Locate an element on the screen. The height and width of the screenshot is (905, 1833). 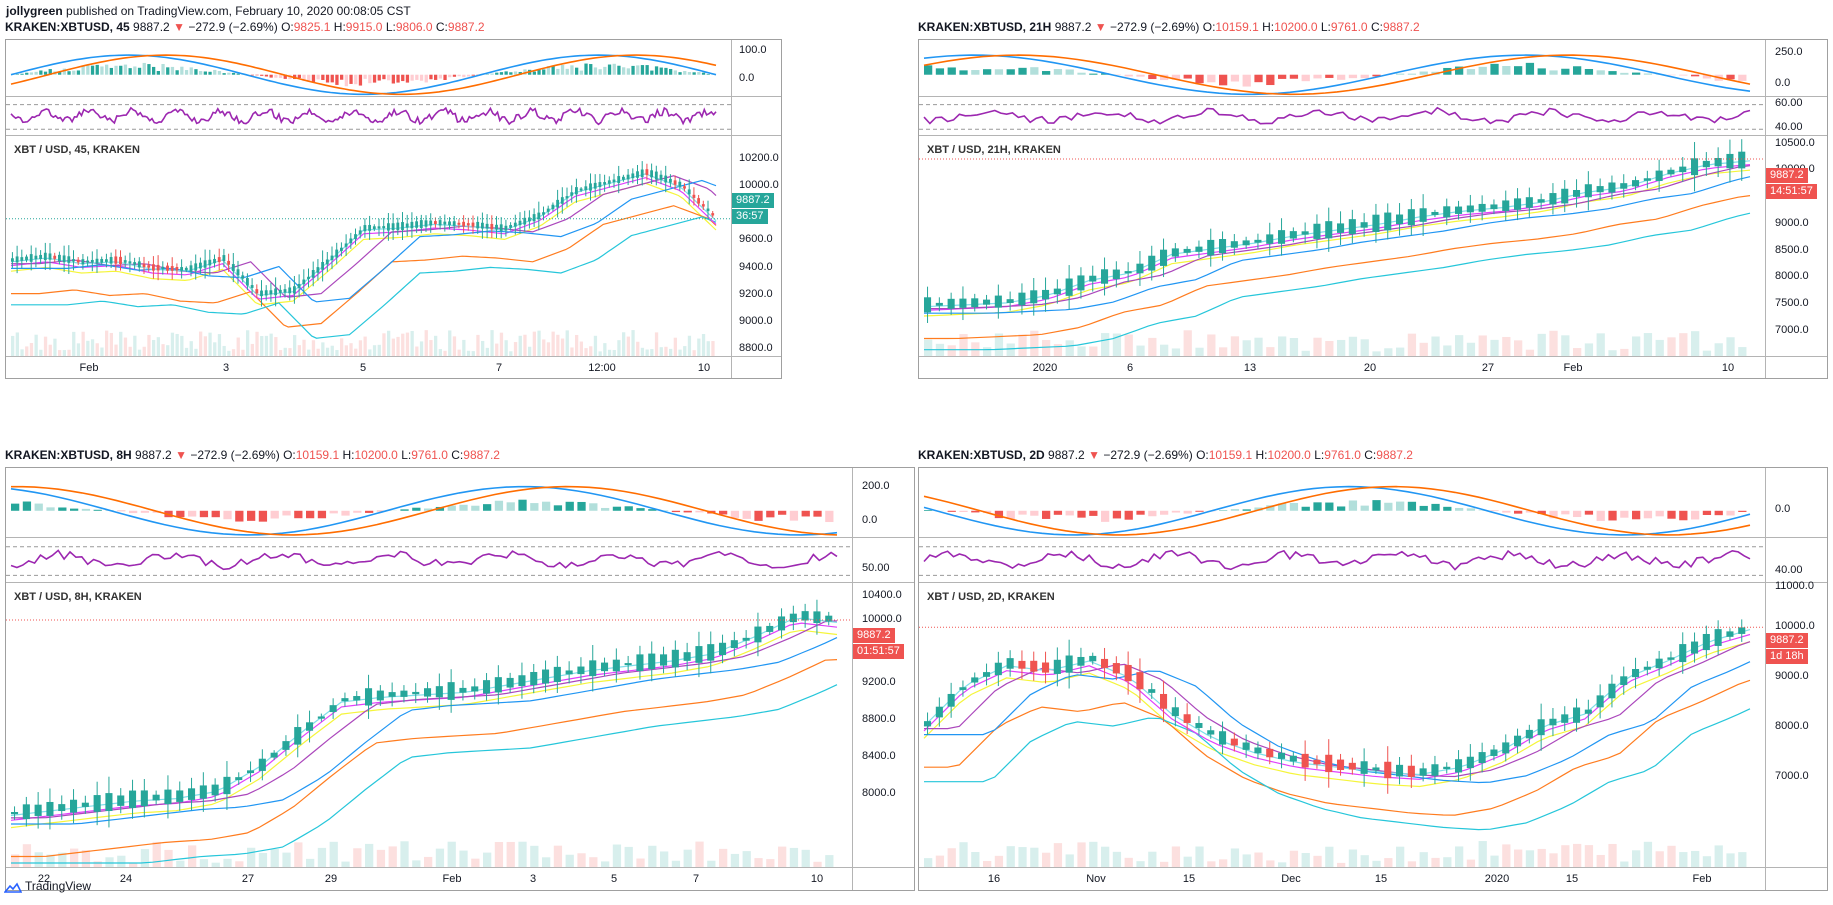
high-value: 9915.0 is located at coordinates (364, 27).